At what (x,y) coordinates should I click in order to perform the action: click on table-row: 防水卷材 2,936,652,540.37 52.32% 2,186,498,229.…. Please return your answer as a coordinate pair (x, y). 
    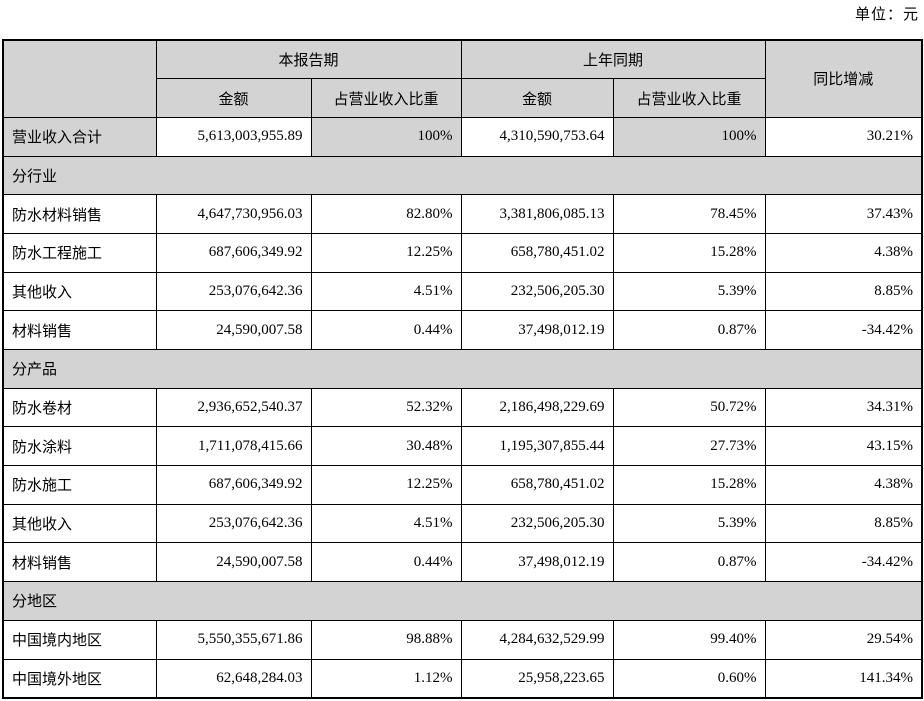
    Looking at the image, I should click on (462, 407).